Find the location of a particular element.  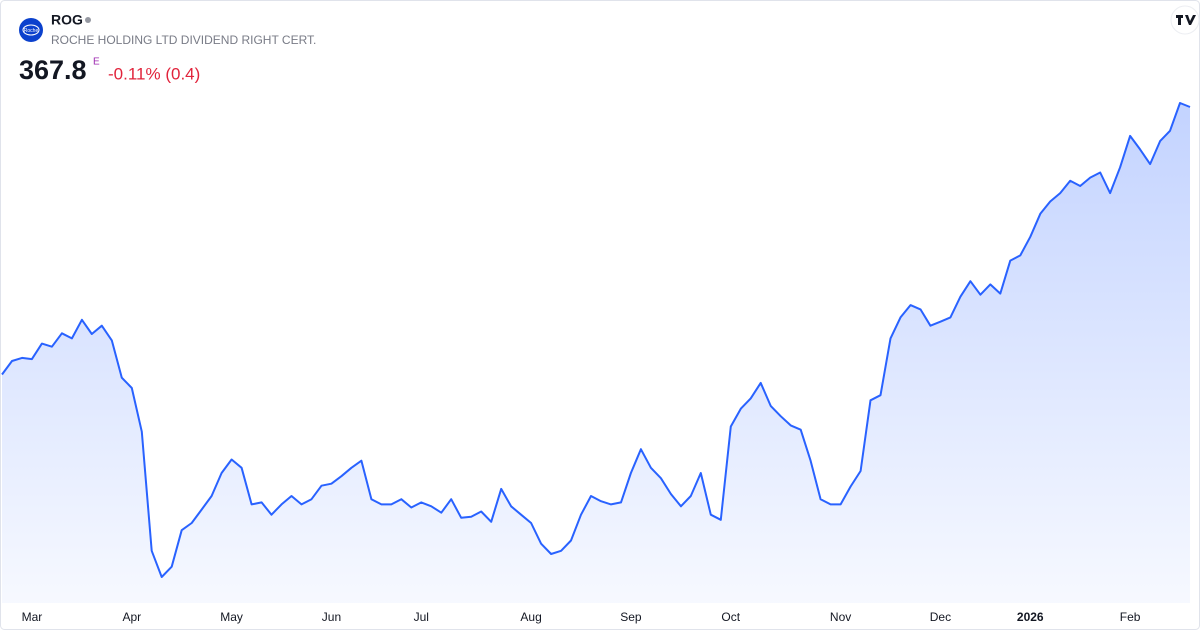

status-dot is located at coordinates (88, 20).